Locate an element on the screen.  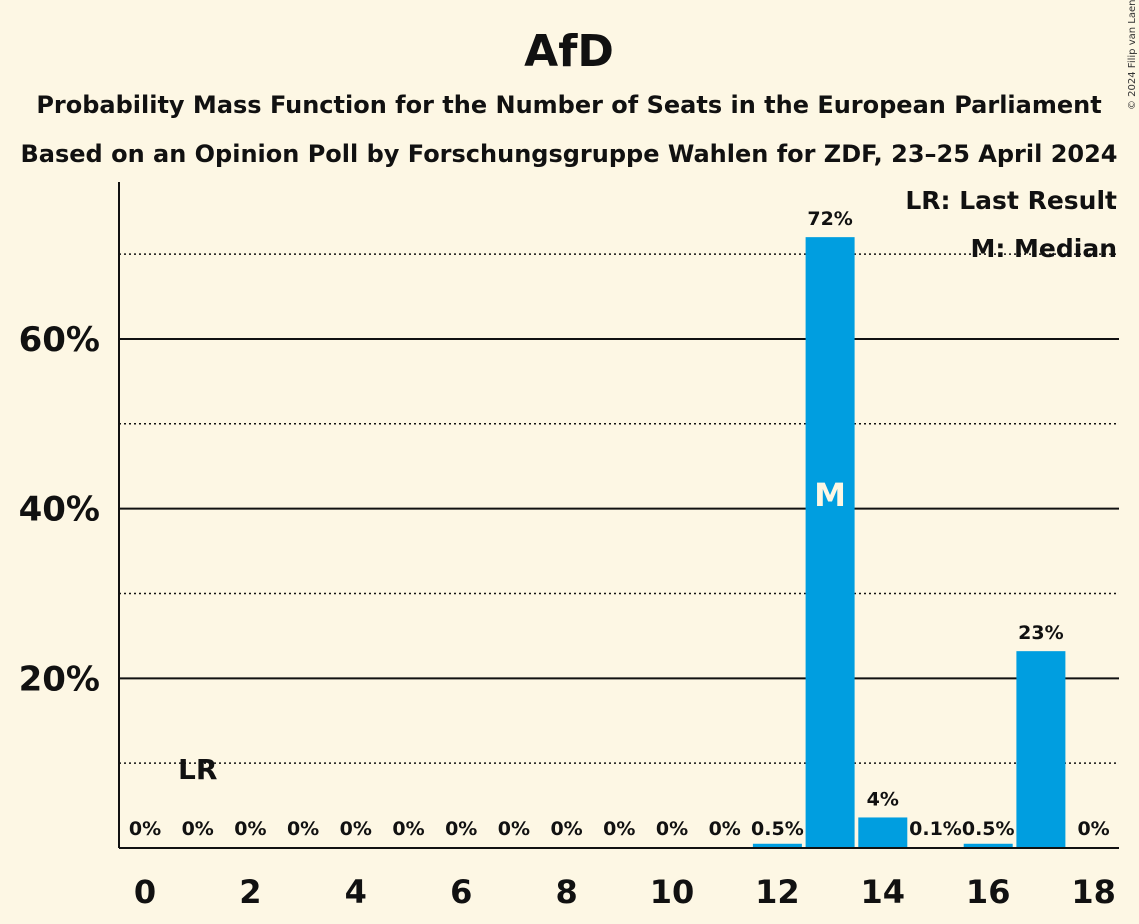
x-tick-label: 4 is located at coordinates (356, 892).